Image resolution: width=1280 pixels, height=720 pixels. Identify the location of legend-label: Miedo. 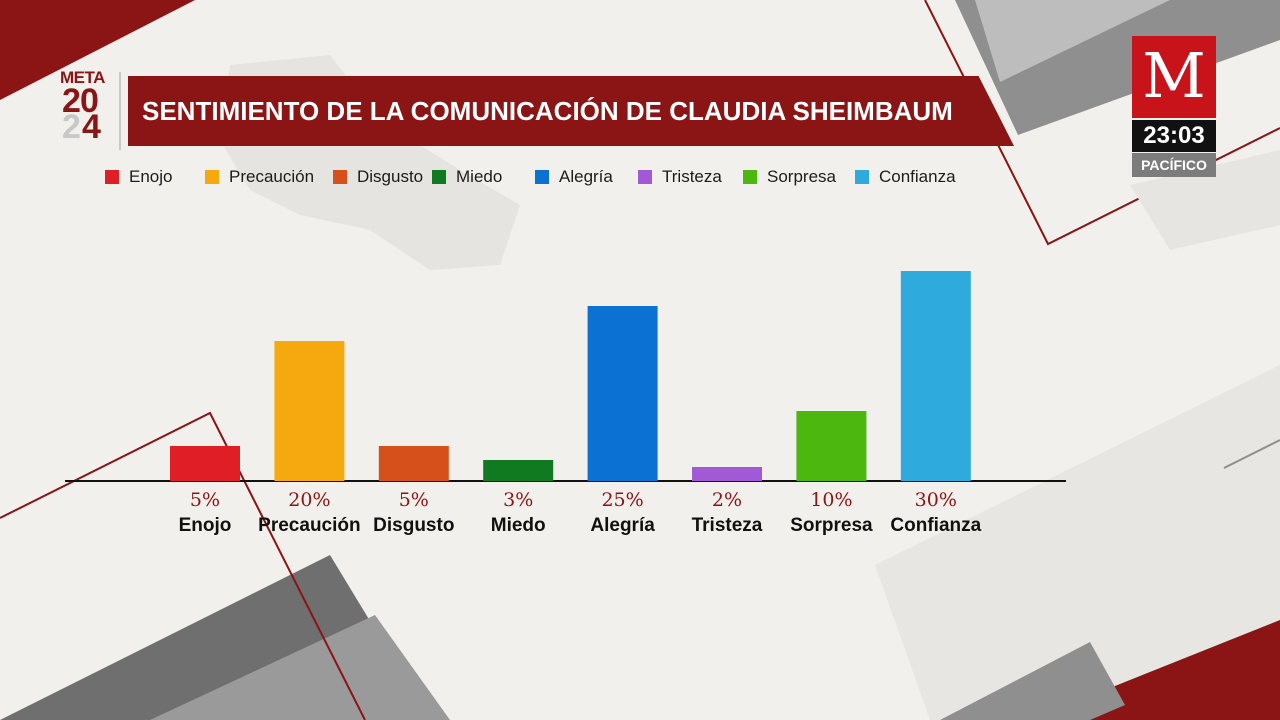
(479, 176).